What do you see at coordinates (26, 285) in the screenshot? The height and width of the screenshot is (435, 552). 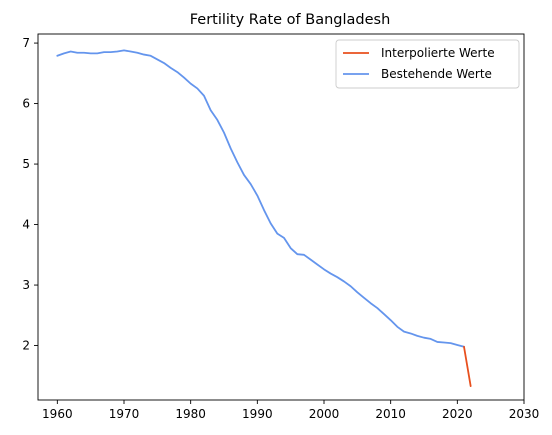 I see `y-tick-label: 3` at bounding box center [26, 285].